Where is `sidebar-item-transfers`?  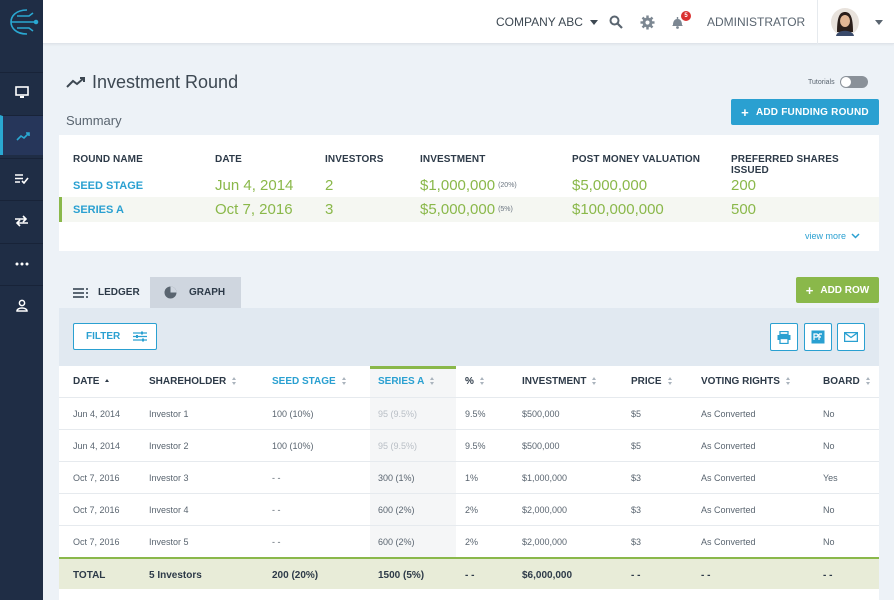 sidebar-item-transfers is located at coordinates (21, 220).